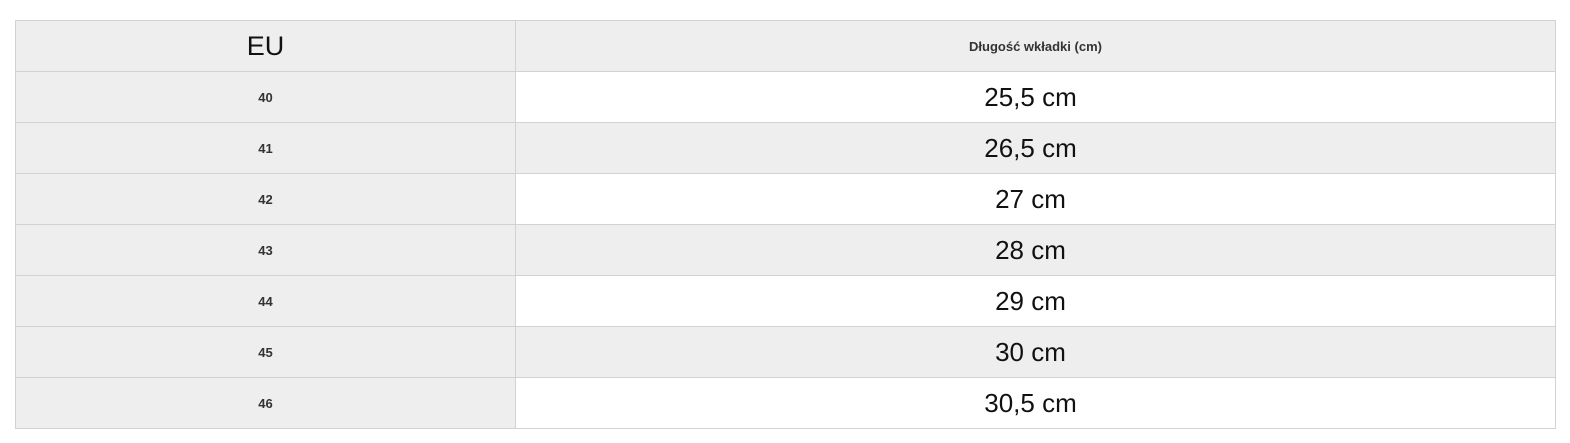 The width and height of the screenshot is (1570, 443). I want to click on table-row: 44 29 cm, so click(785, 301).